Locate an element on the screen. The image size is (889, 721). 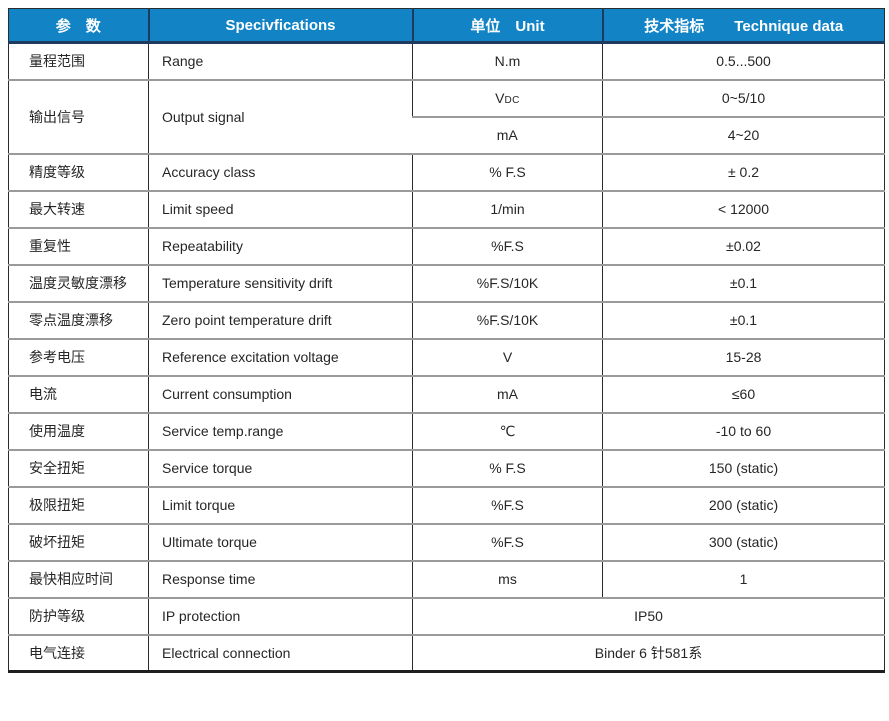
header-specifications: Specivfications is located at coordinates (280, 26).